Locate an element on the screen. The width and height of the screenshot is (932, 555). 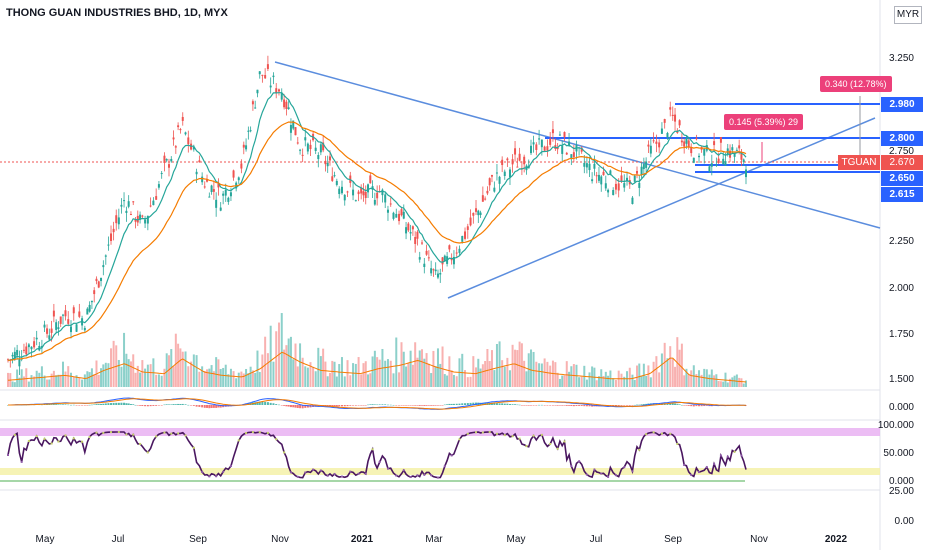
last-price-value-tag: 2.670 is located at coordinates (902, 162).